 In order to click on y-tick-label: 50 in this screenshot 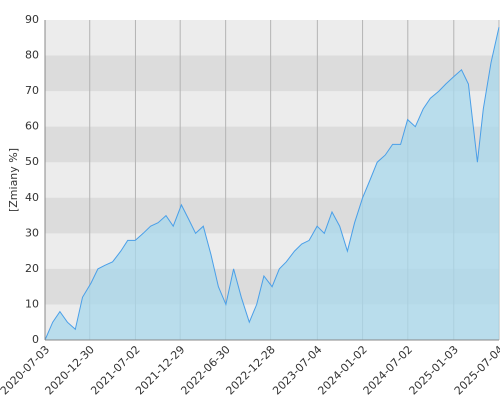, I will do `click(32, 161)`.